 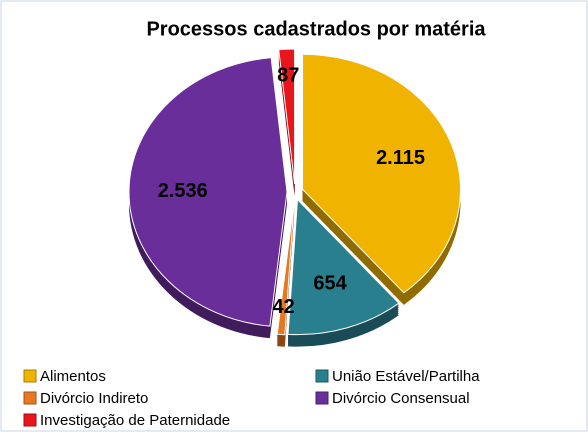 I want to click on data-label: 42, so click(x=284, y=307).